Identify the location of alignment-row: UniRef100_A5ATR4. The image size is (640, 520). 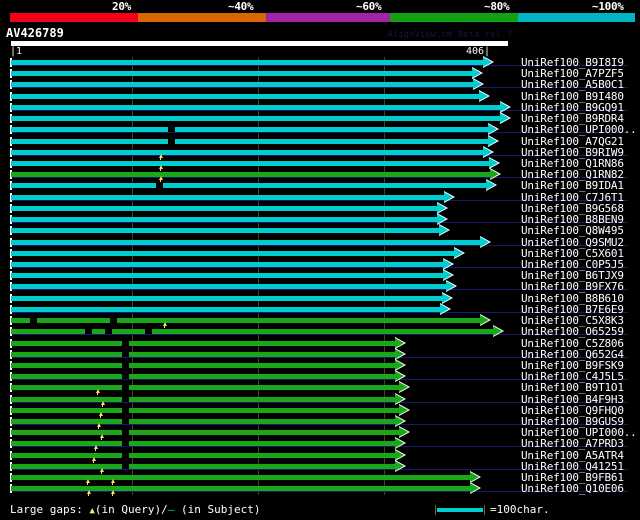
(320, 455).